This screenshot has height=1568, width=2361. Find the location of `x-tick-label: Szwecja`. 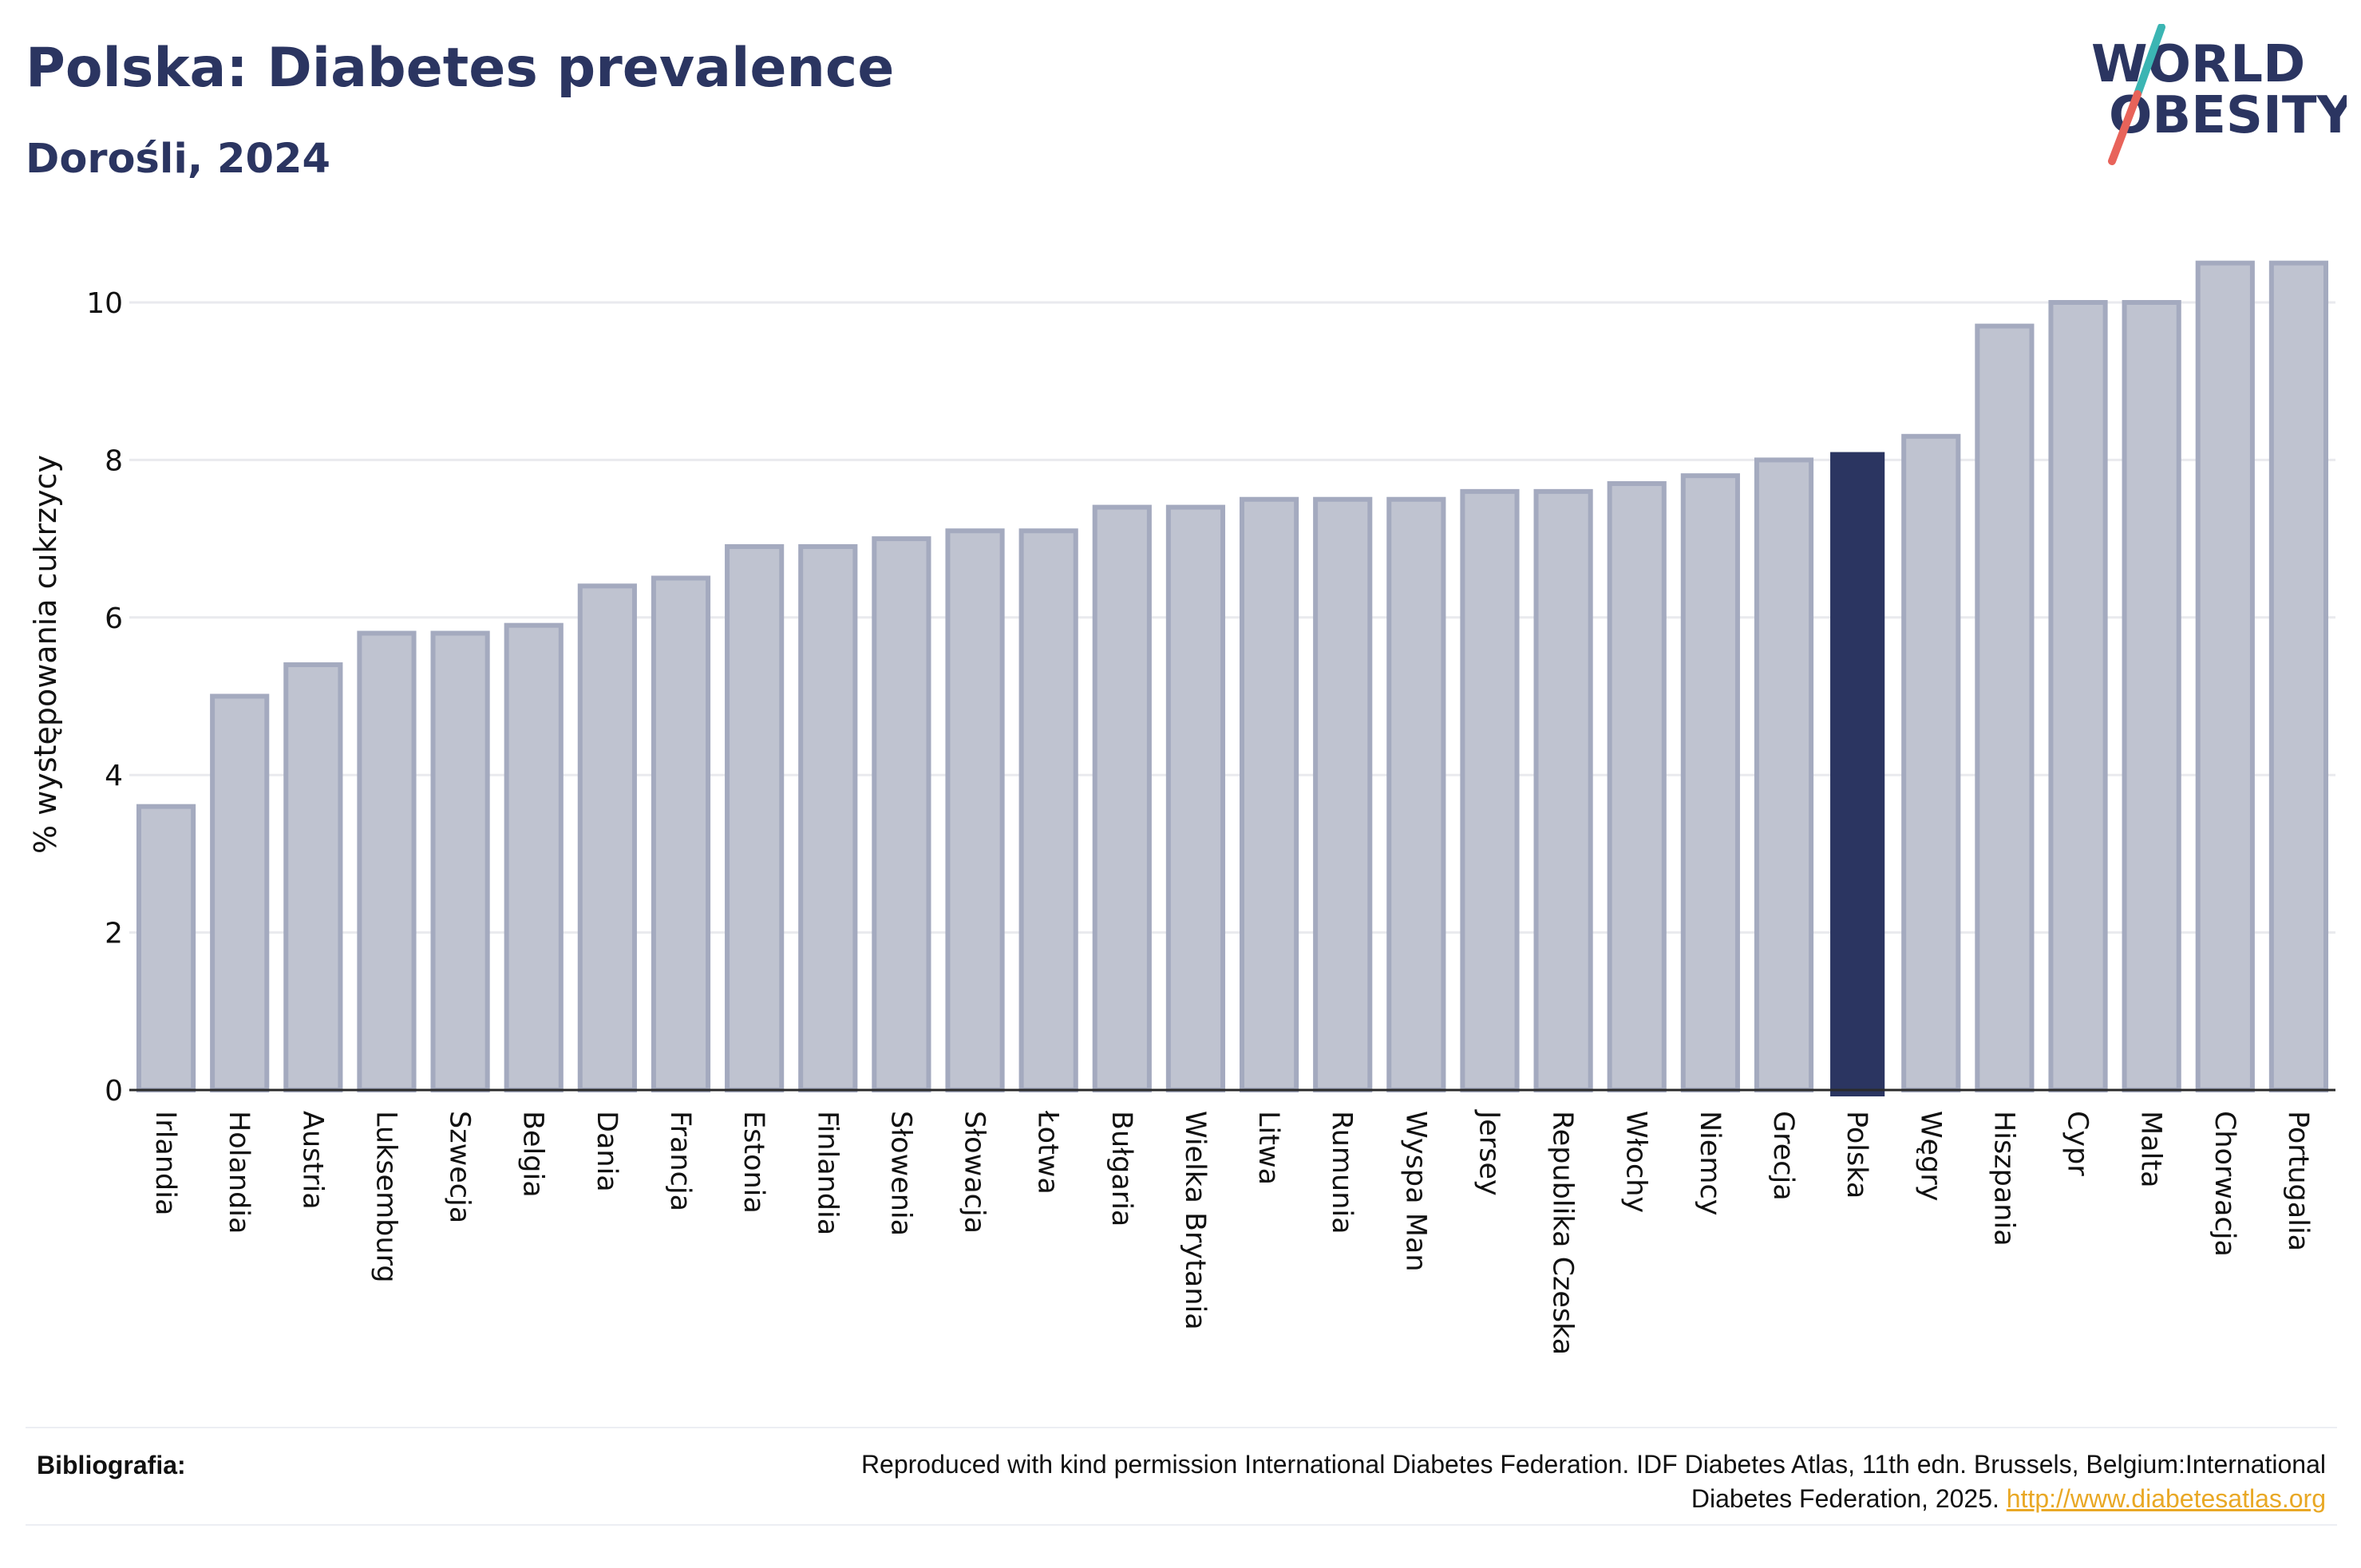

x-tick-label: Szwecja is located at coordinates (460, 1167).